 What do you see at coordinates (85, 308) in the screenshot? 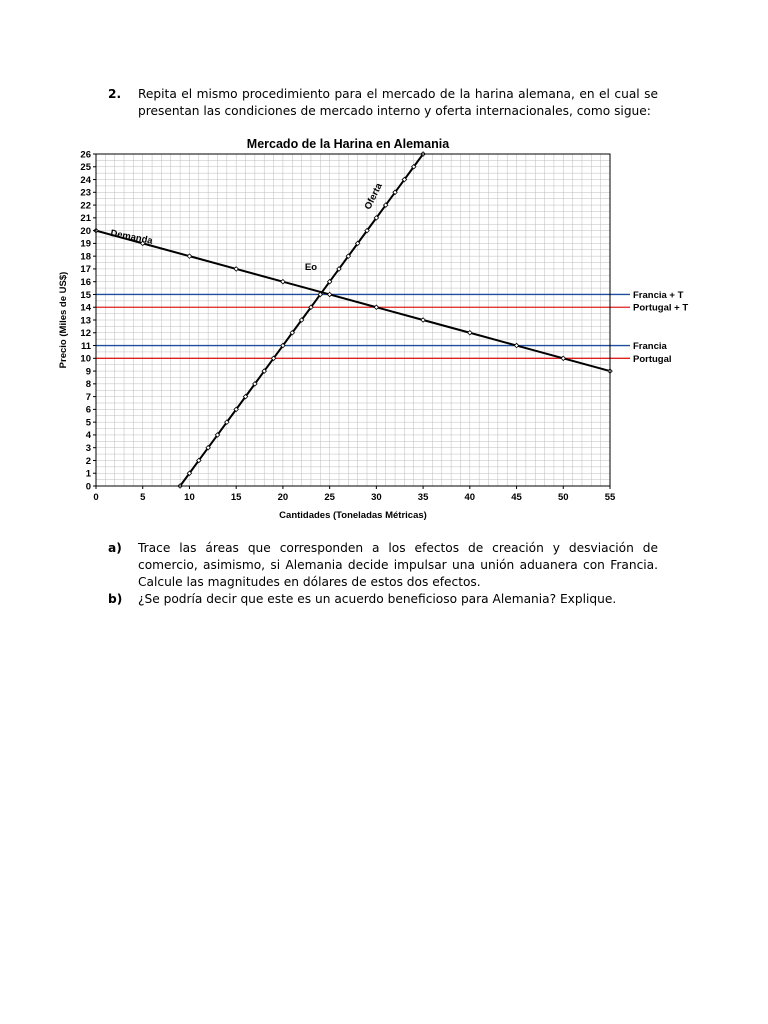
I see `y-tick-label: 14` at bounding box center [85, 308].